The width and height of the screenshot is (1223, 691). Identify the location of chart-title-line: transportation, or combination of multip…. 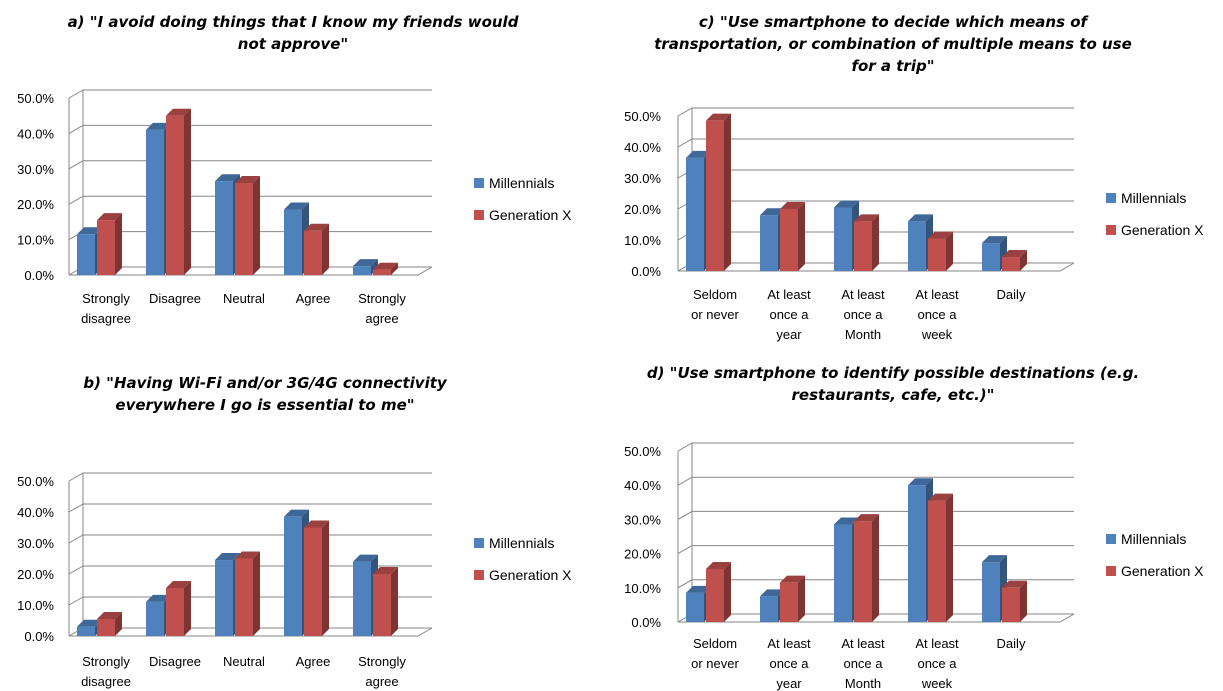
(893, 44).